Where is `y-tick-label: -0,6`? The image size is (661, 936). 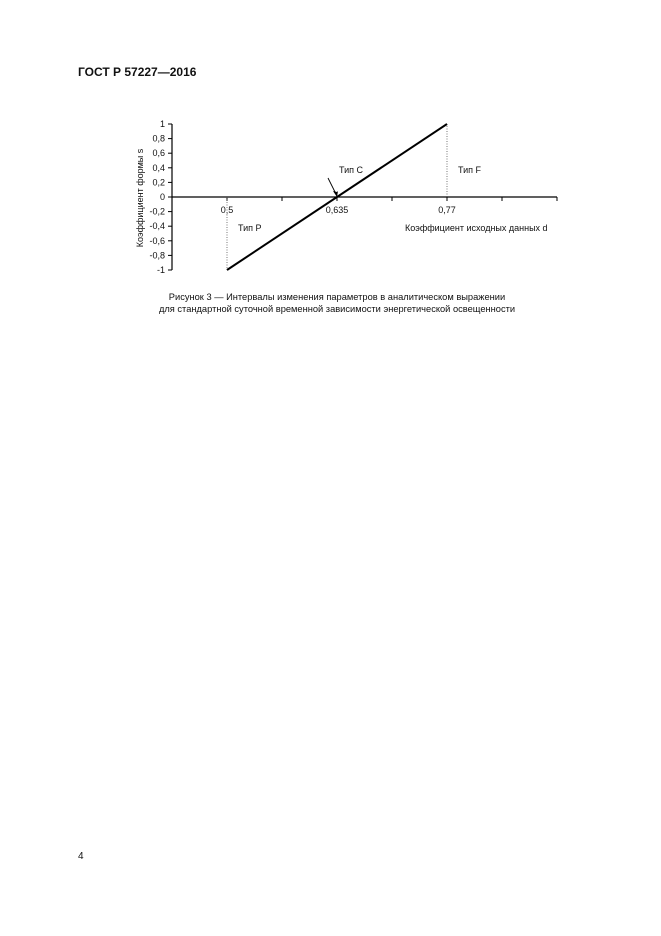 y-tick-label: -0,6 is located at coordinates (157, 241).